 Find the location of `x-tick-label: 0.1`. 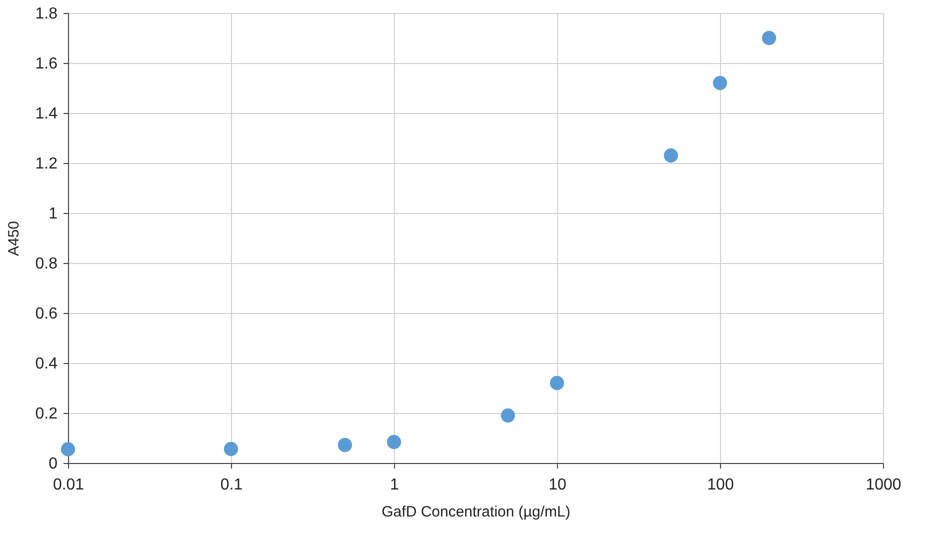

x-tick-label: 0.1 is located at coordinates (231, 485).